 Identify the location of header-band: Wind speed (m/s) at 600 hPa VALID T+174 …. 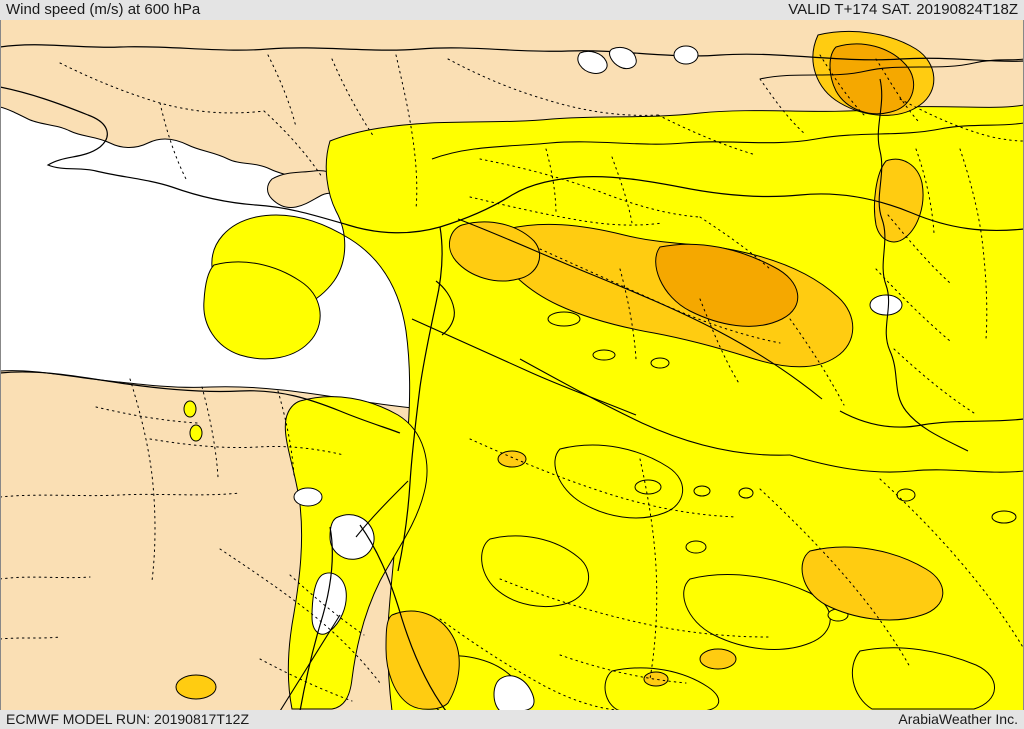
(512, 10).